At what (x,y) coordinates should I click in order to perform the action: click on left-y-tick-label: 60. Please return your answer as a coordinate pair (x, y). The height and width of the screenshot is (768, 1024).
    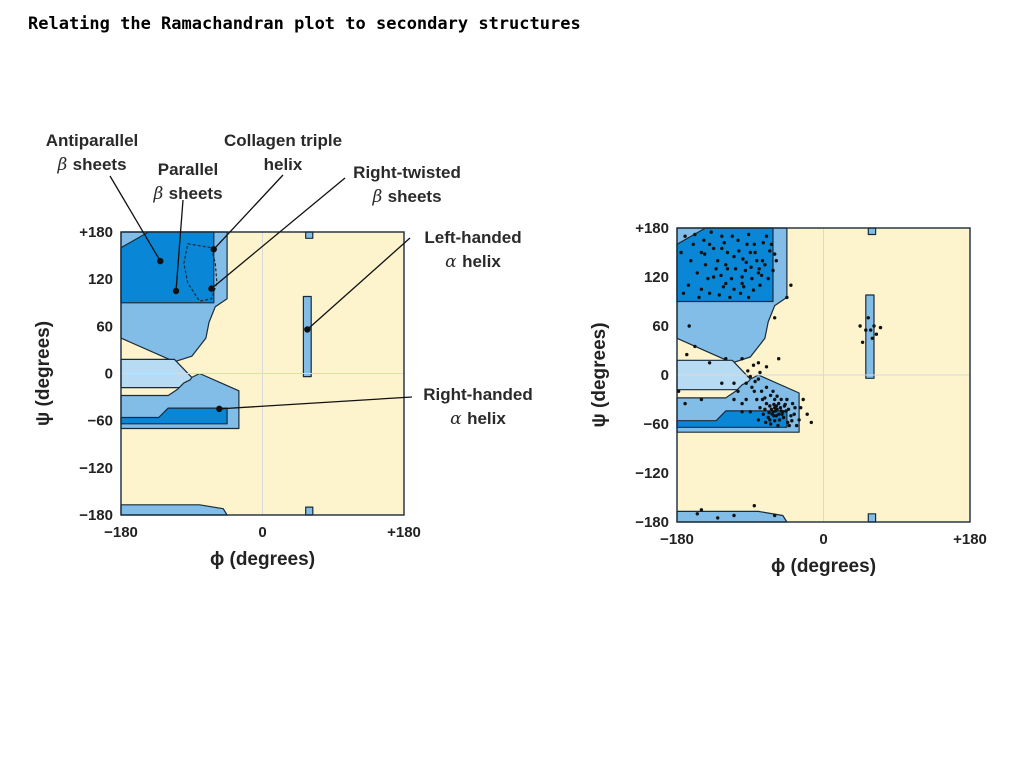
    Looking at the image, I should click on (104, 326).